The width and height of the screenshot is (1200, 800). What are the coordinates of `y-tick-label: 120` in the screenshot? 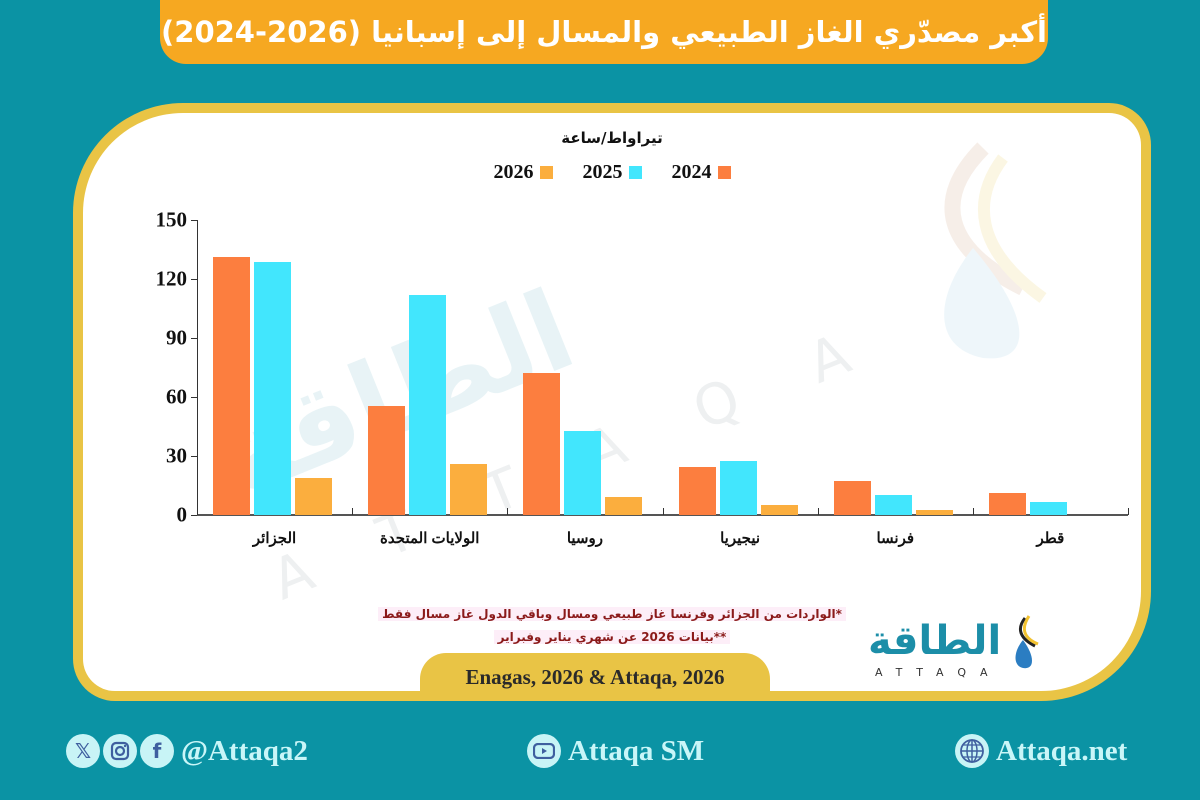 It's located at (171, 278).